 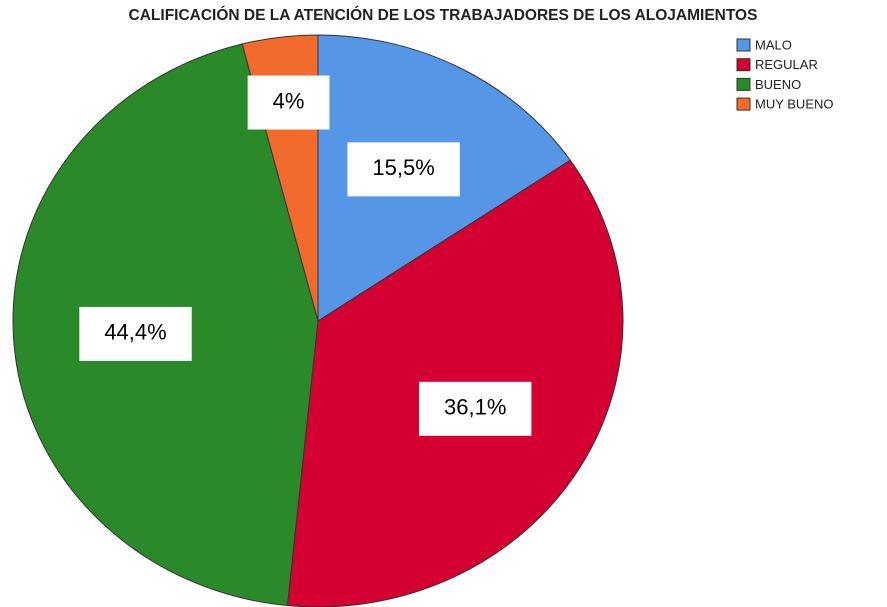 I want to click on legend-label: MALO, so click(x=773, y=44).